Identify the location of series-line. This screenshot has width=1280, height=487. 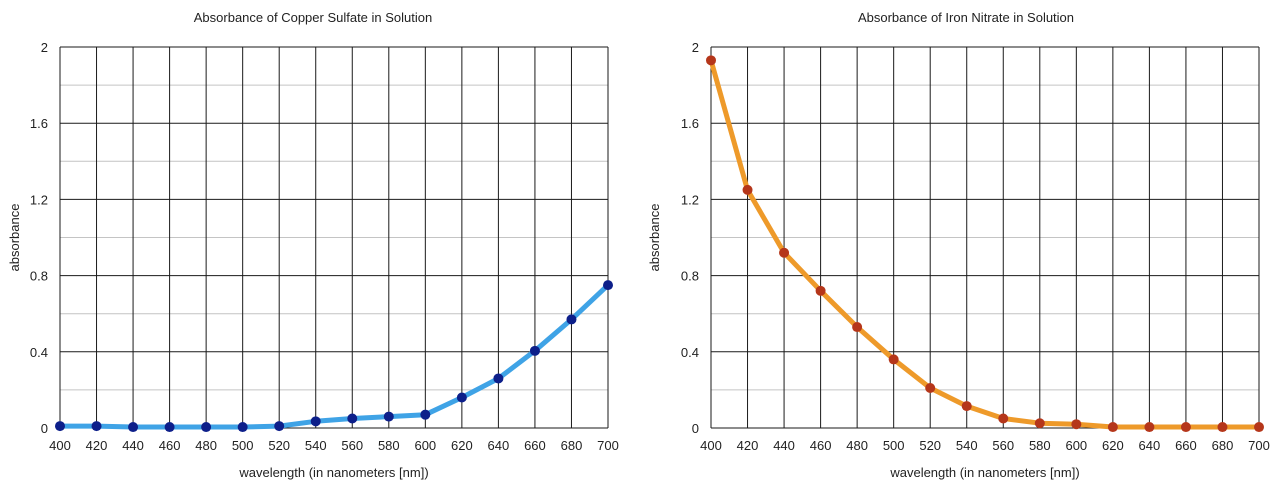
(334, 356).